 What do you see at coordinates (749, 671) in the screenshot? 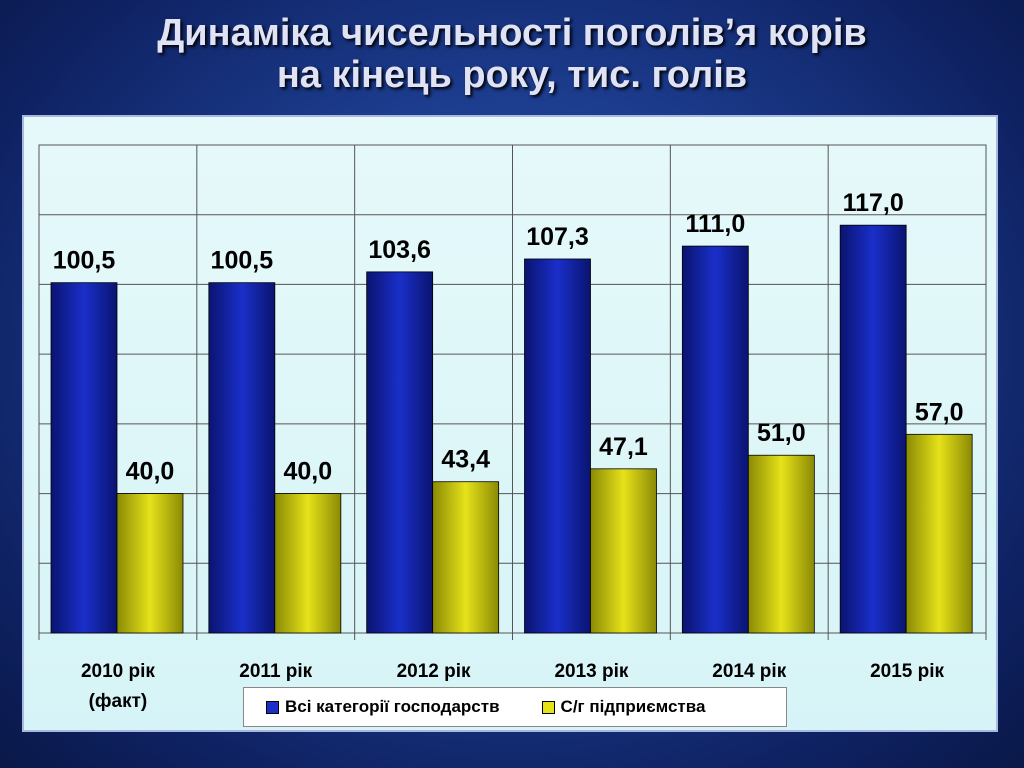
I see `x-tick-label: 2014 рік` at bounding box center [749, 671].